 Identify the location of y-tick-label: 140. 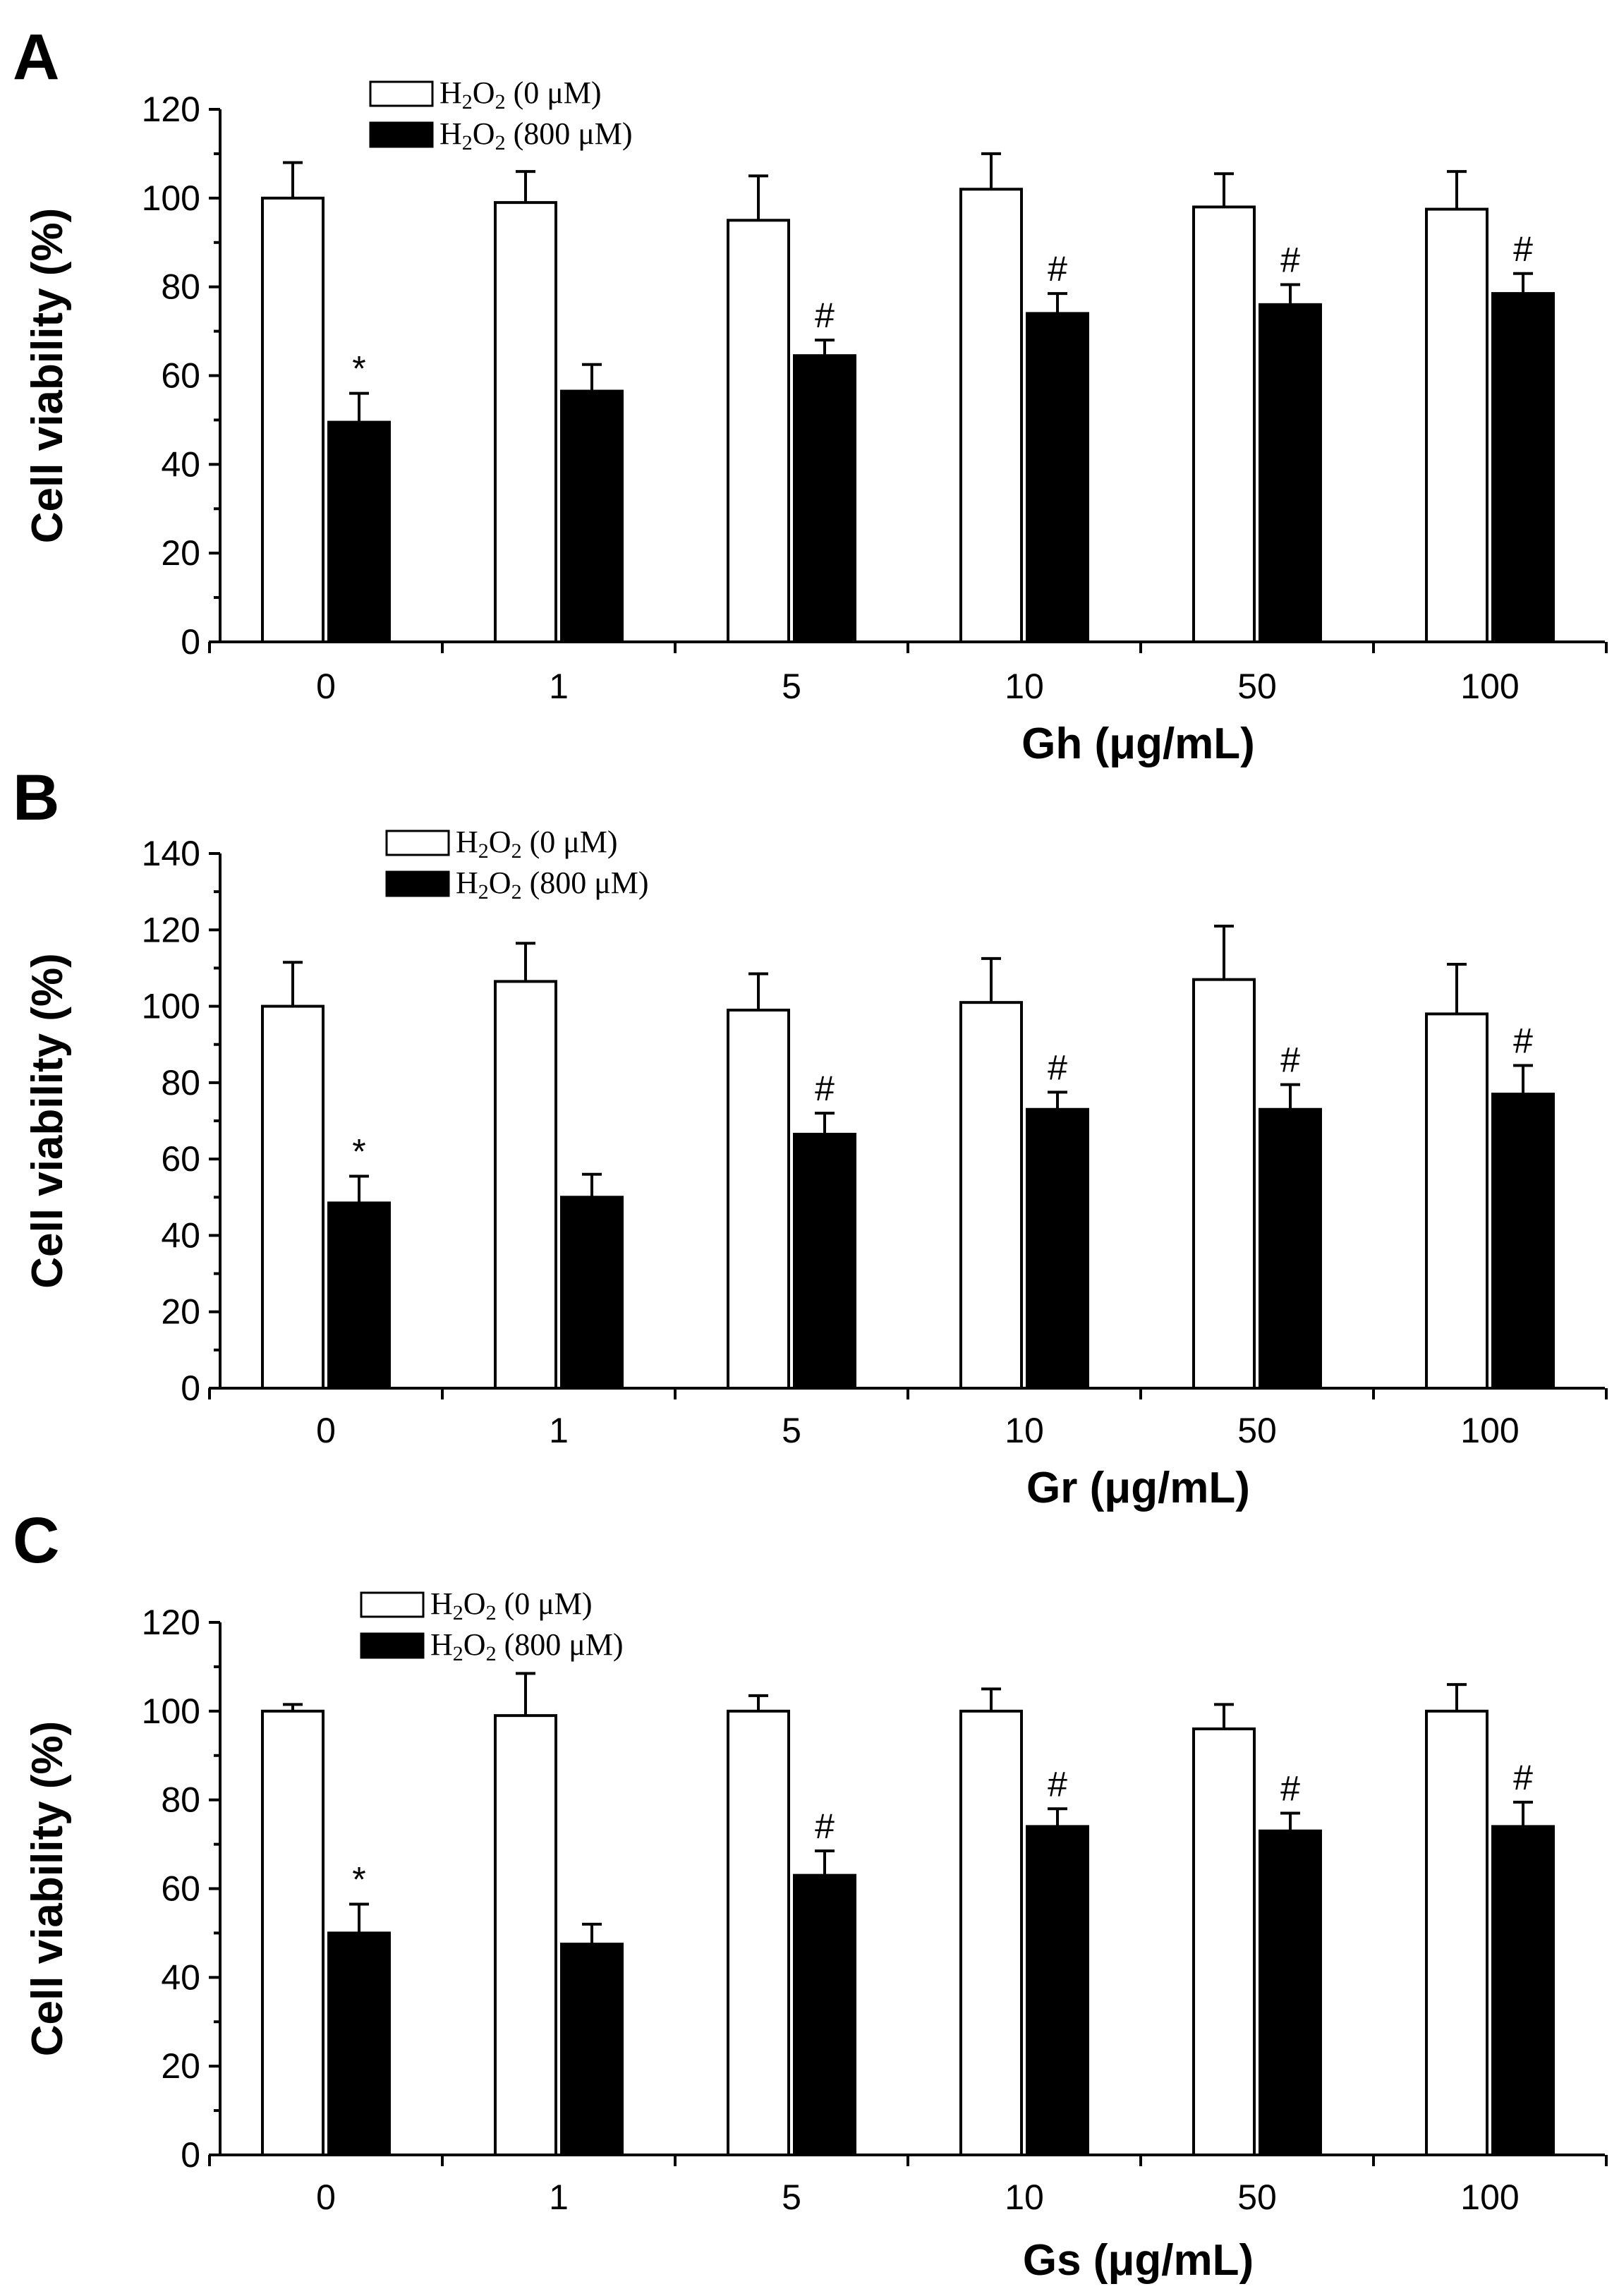
(171, 853).